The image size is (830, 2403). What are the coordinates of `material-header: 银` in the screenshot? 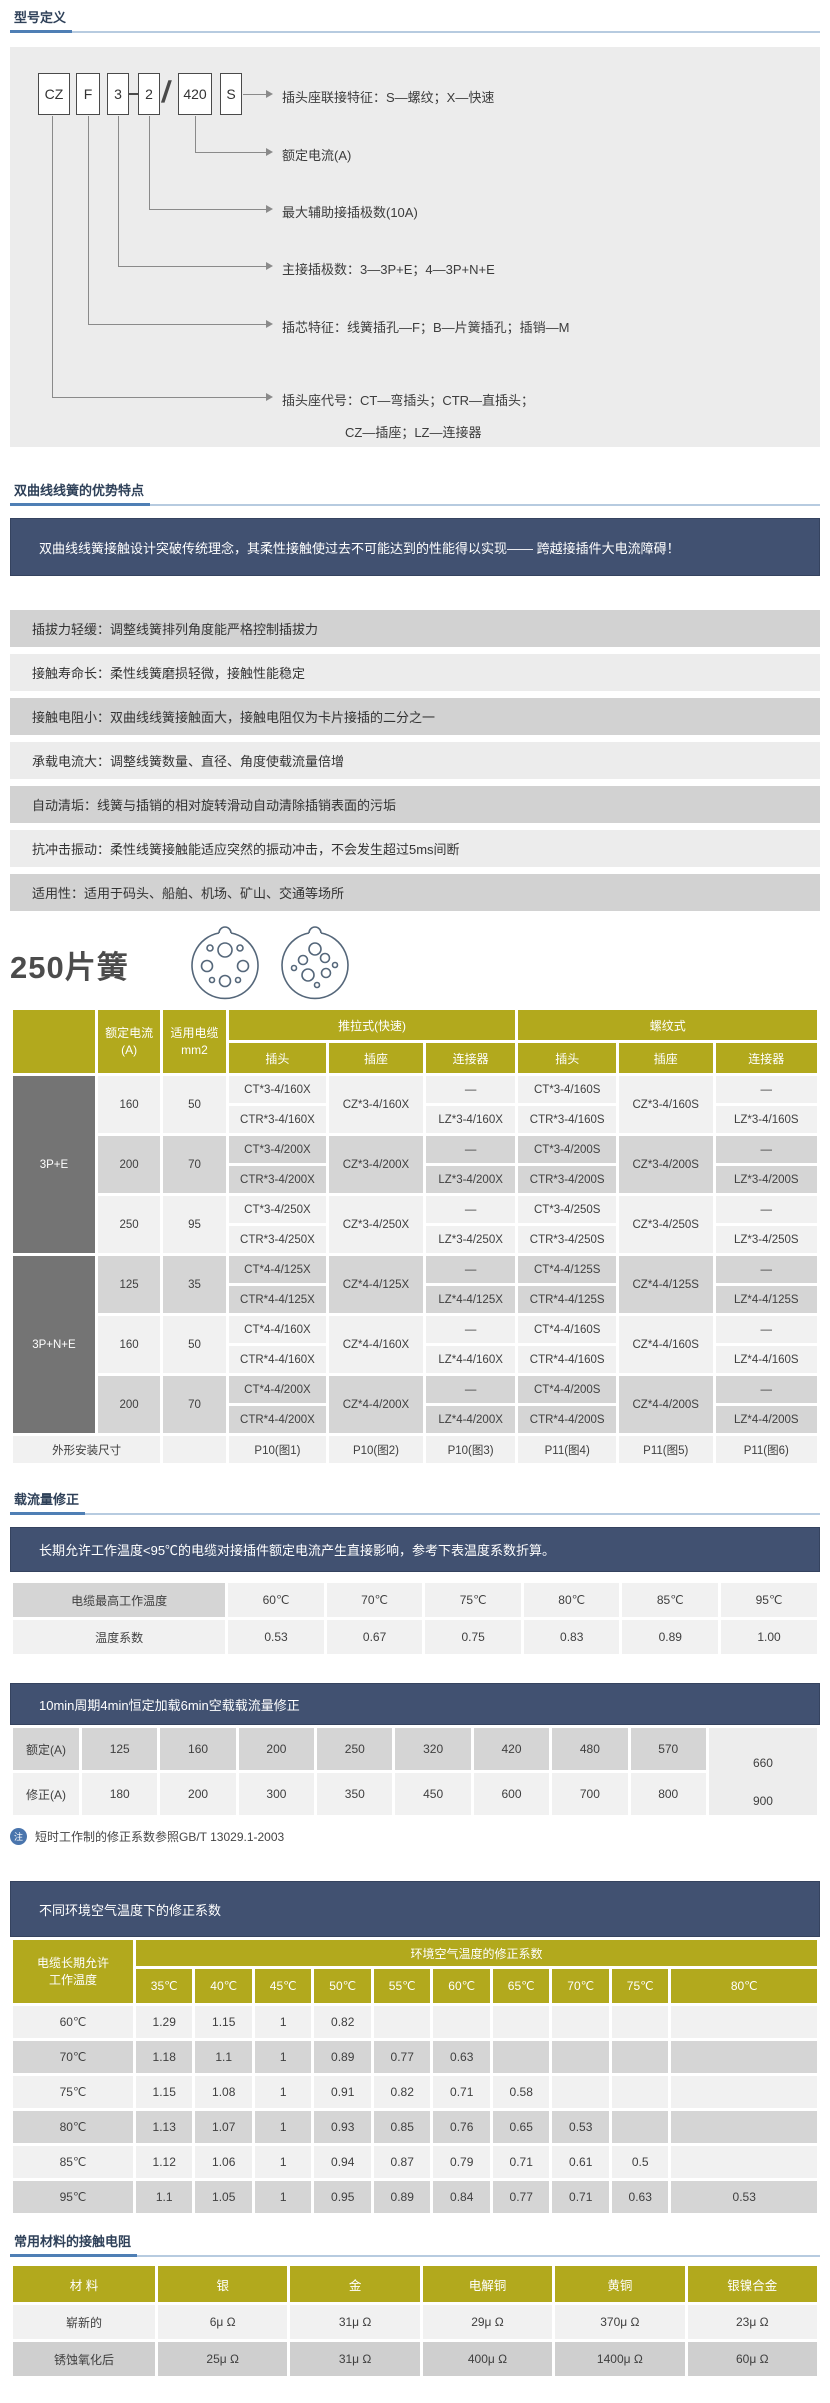 It's located at (223, 2284).